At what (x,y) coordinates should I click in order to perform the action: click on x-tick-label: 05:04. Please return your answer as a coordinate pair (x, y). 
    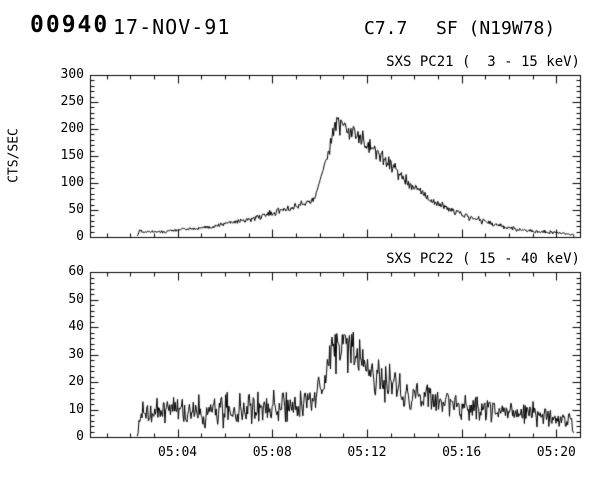
    Looking at the image, I should click on (178, 452).